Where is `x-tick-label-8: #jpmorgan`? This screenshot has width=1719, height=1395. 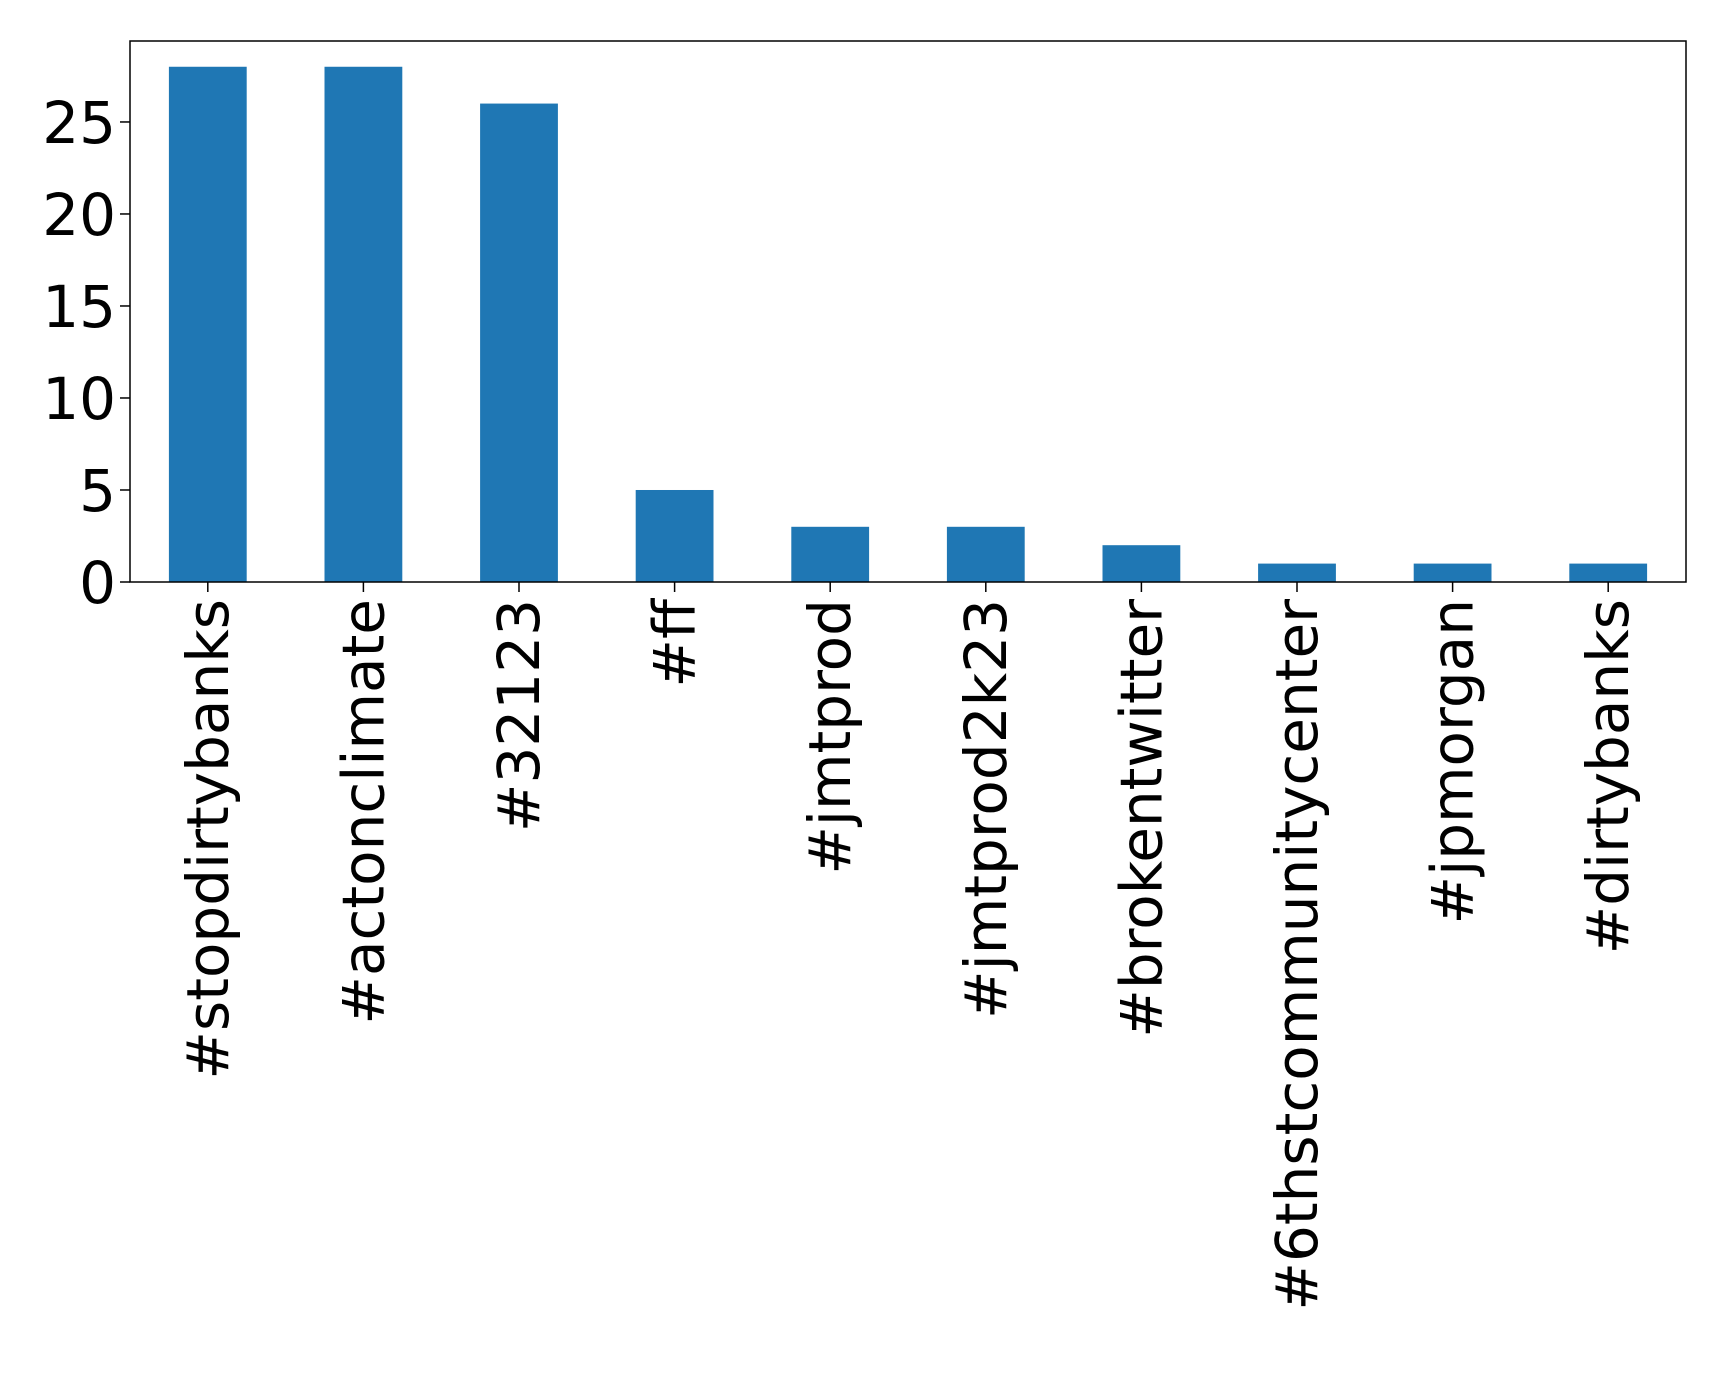 x-tick-label-8: #jpmorgan is located at coordinates (1453, 761).